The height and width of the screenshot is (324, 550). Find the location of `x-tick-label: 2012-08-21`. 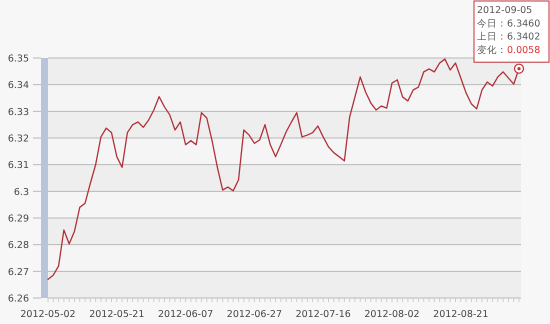

x-tick-label: 2012-08-21 is located at coordinates (460, 314).